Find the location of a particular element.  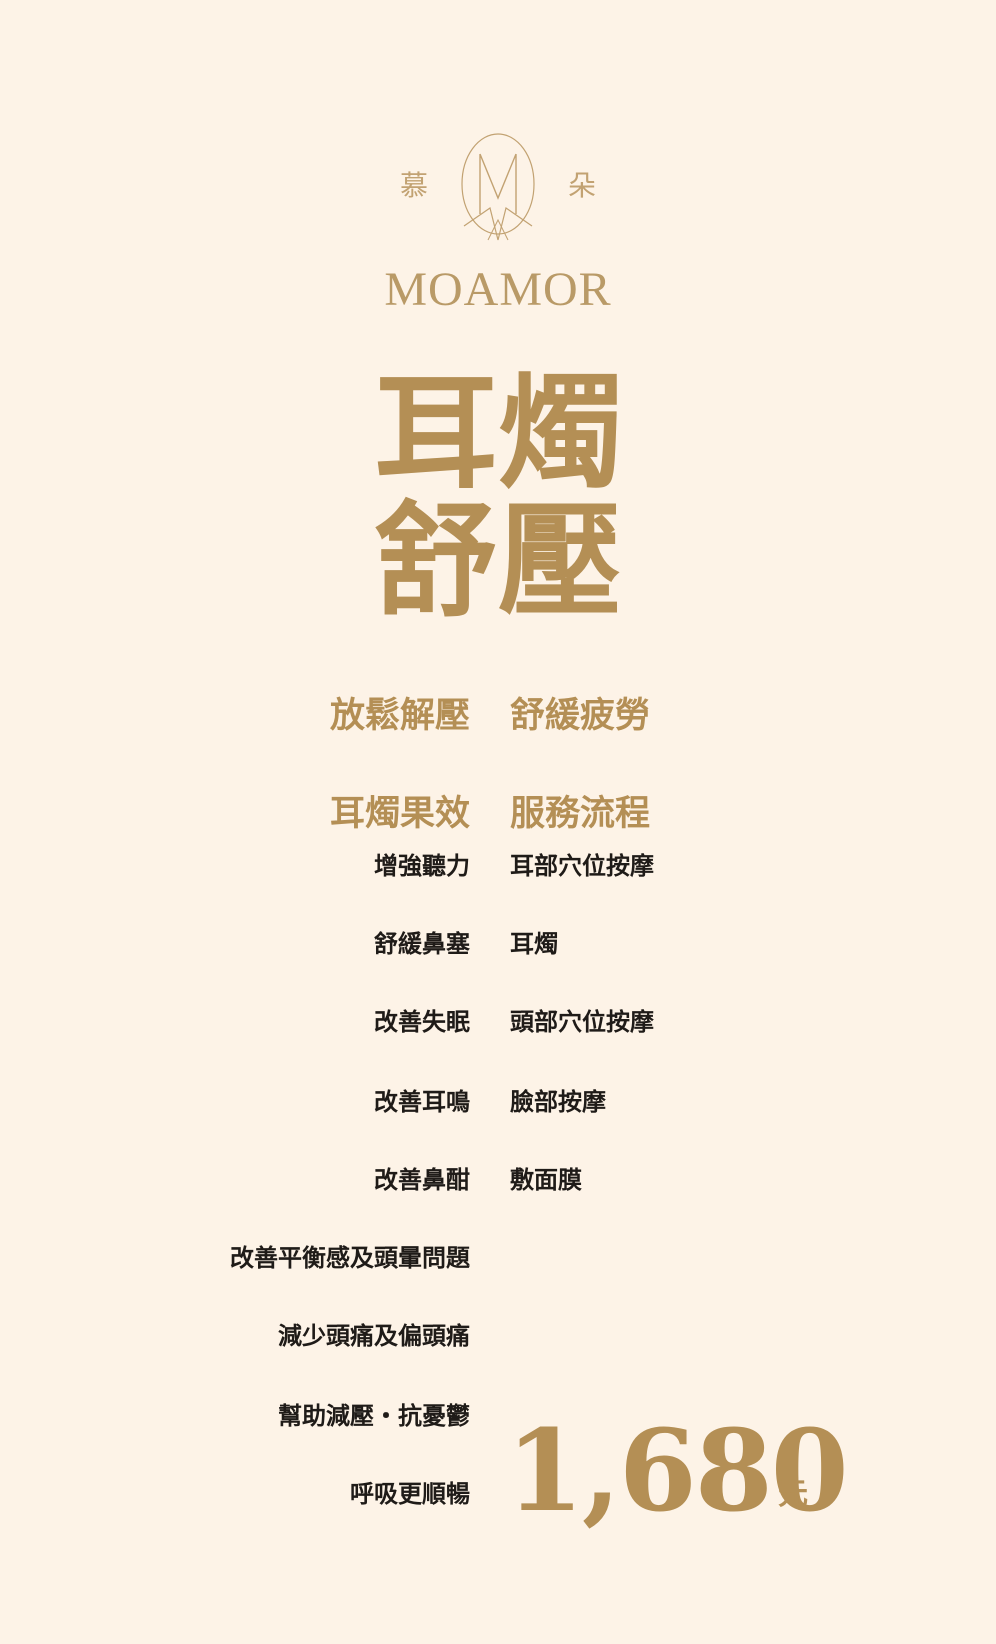

process-heading: 服務流程 is located at coordinates (580, 813).